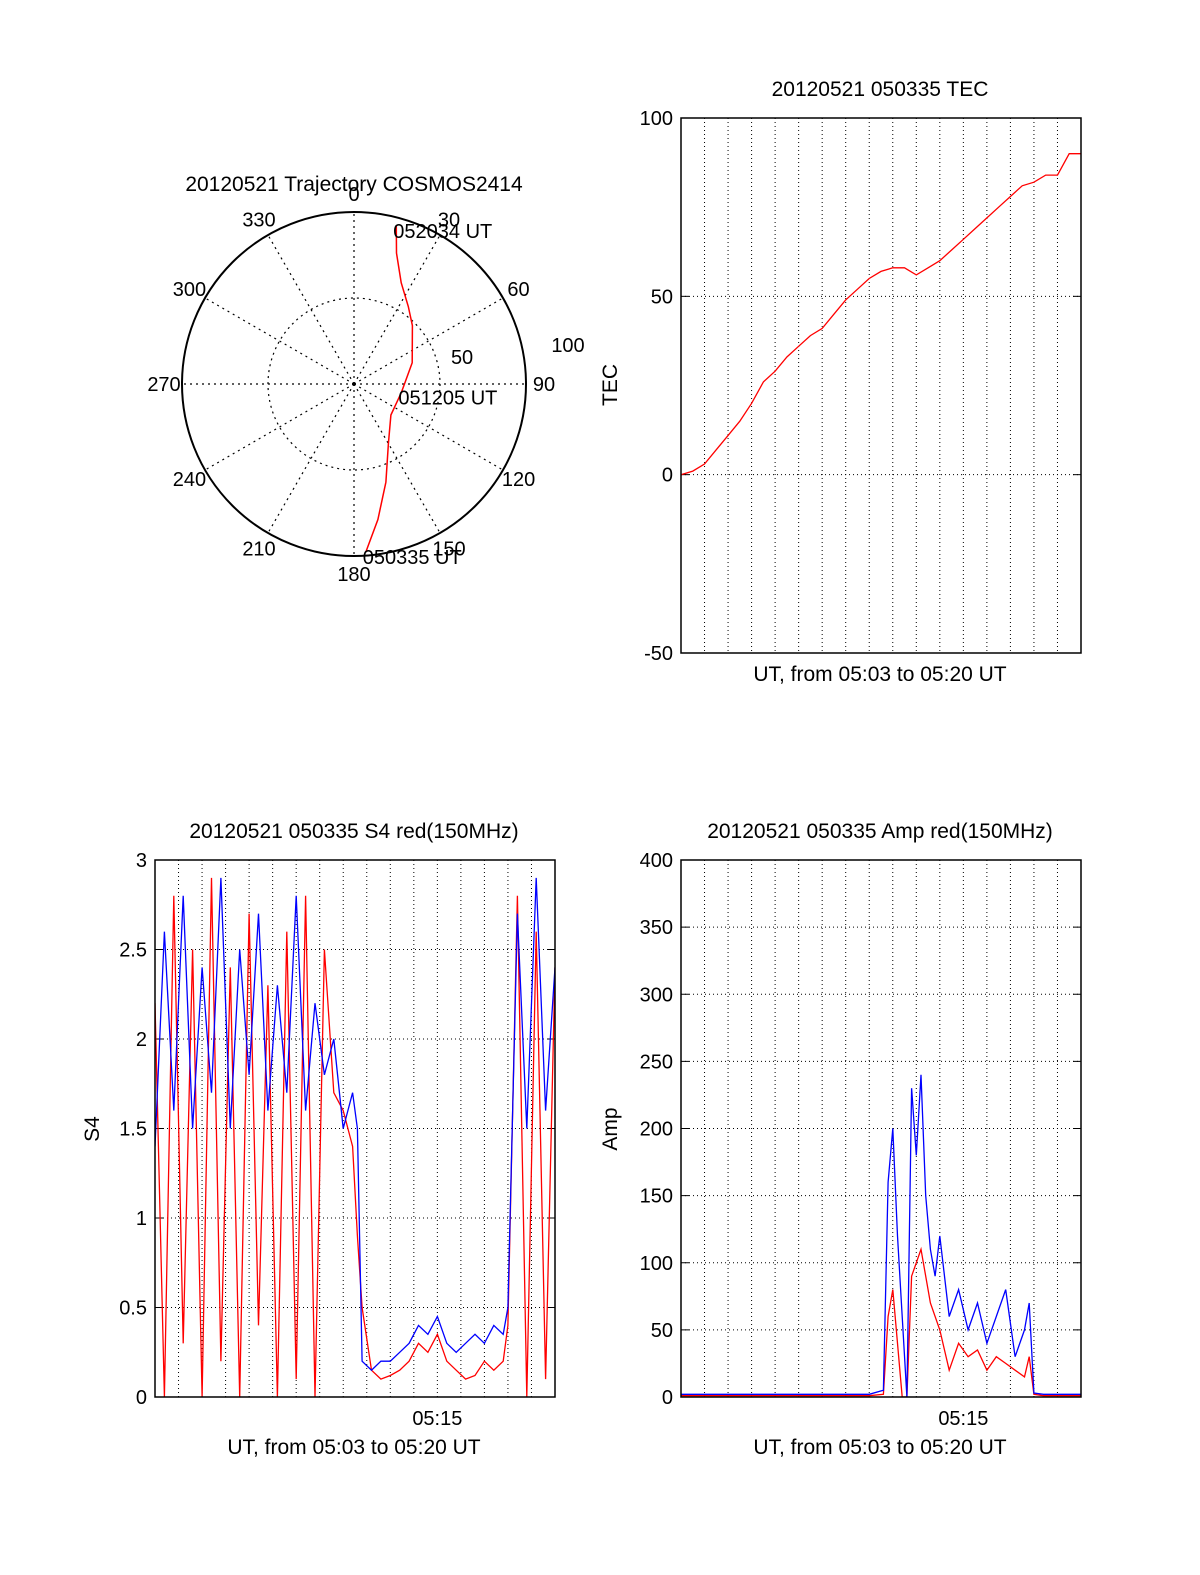  Describe the element at coordinates (412, 558) in the screenshot. I see `trajectory-time-label: 050335 UT` at that location.